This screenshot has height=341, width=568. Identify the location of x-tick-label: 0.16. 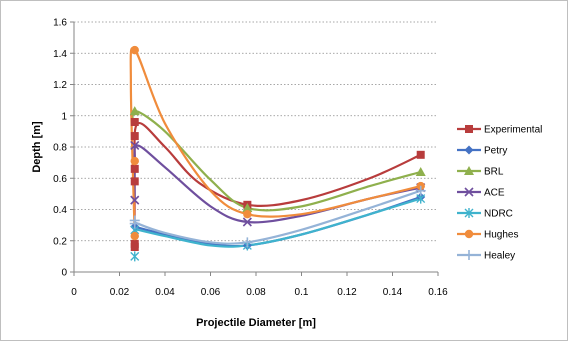
(438, 292).